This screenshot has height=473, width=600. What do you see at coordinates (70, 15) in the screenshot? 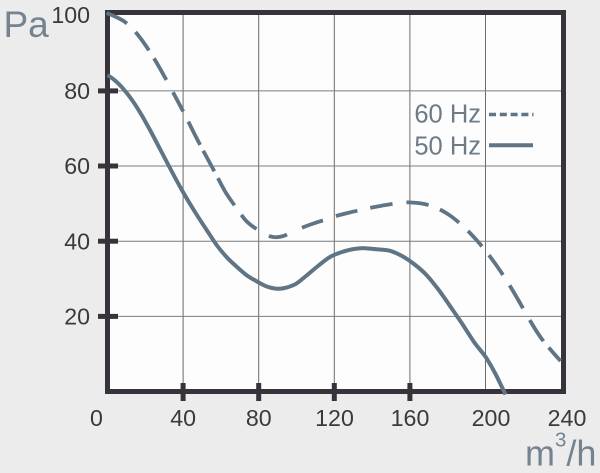
I see `svg-text: 100` at bounding box center [70, 15].